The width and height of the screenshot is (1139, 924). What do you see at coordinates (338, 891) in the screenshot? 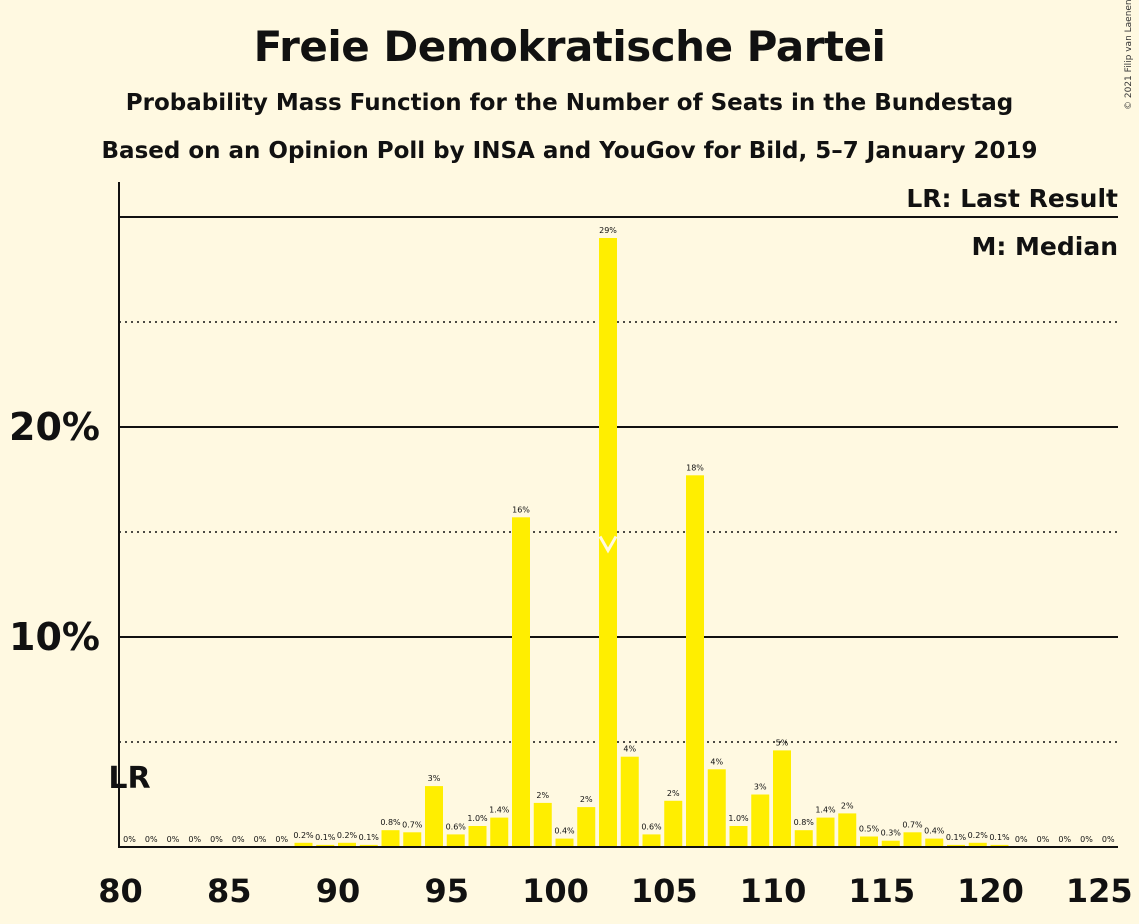
I see `x-tick-label: 90` at bounding box center [338, 891].